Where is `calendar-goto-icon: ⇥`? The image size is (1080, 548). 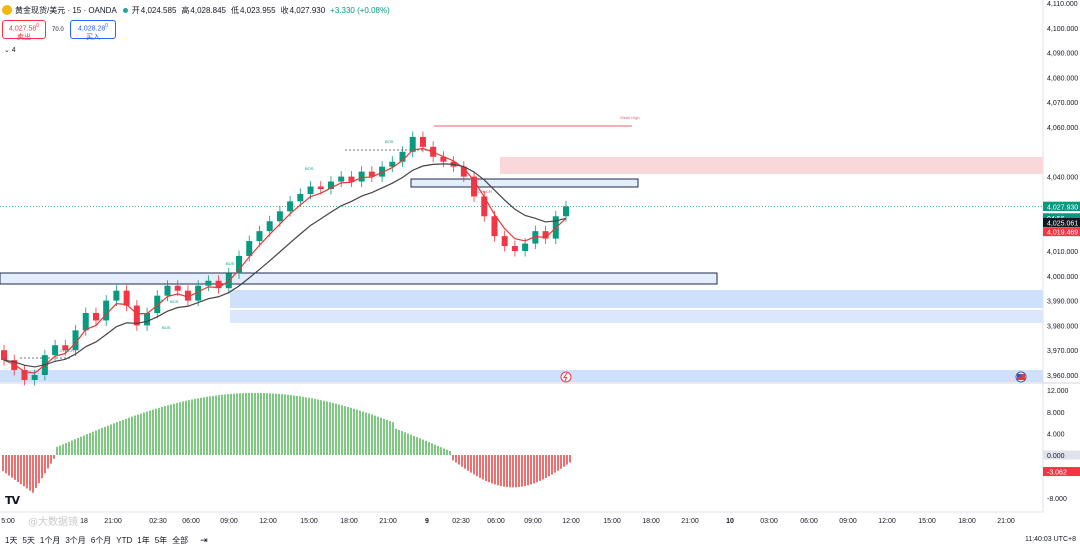
calendar-goto-icon: ⇥ is located at coordinates (204, 540).